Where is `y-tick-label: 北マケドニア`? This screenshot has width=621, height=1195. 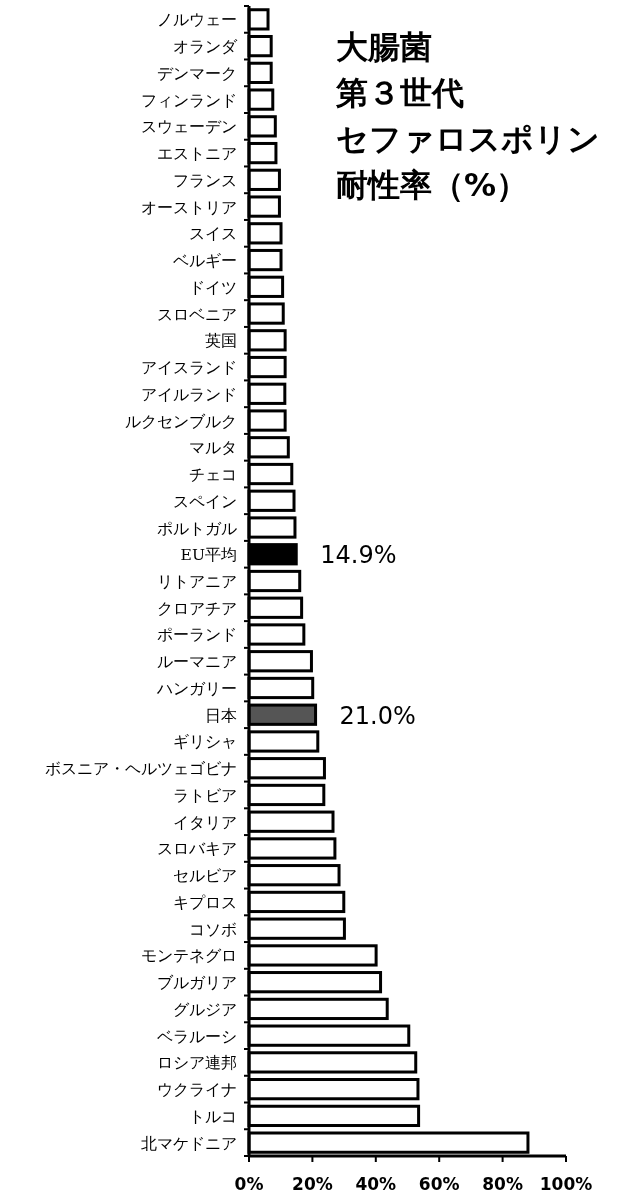
y-tick-label: 北マケドニア is located at coordinates (189, 1143).